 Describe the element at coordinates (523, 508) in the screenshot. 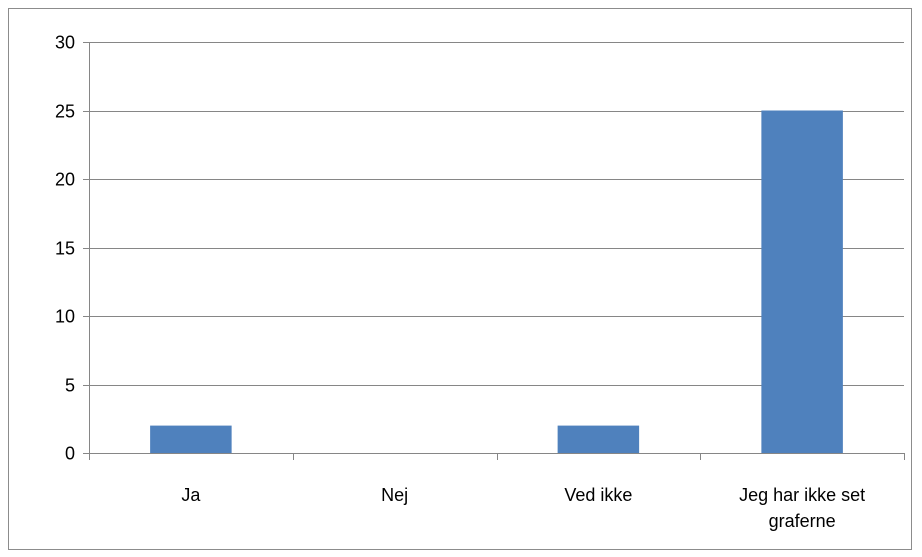

I see `x-tick-labels: Ja Nej Ved ikke Jeg har ikke set graferne` at that location.